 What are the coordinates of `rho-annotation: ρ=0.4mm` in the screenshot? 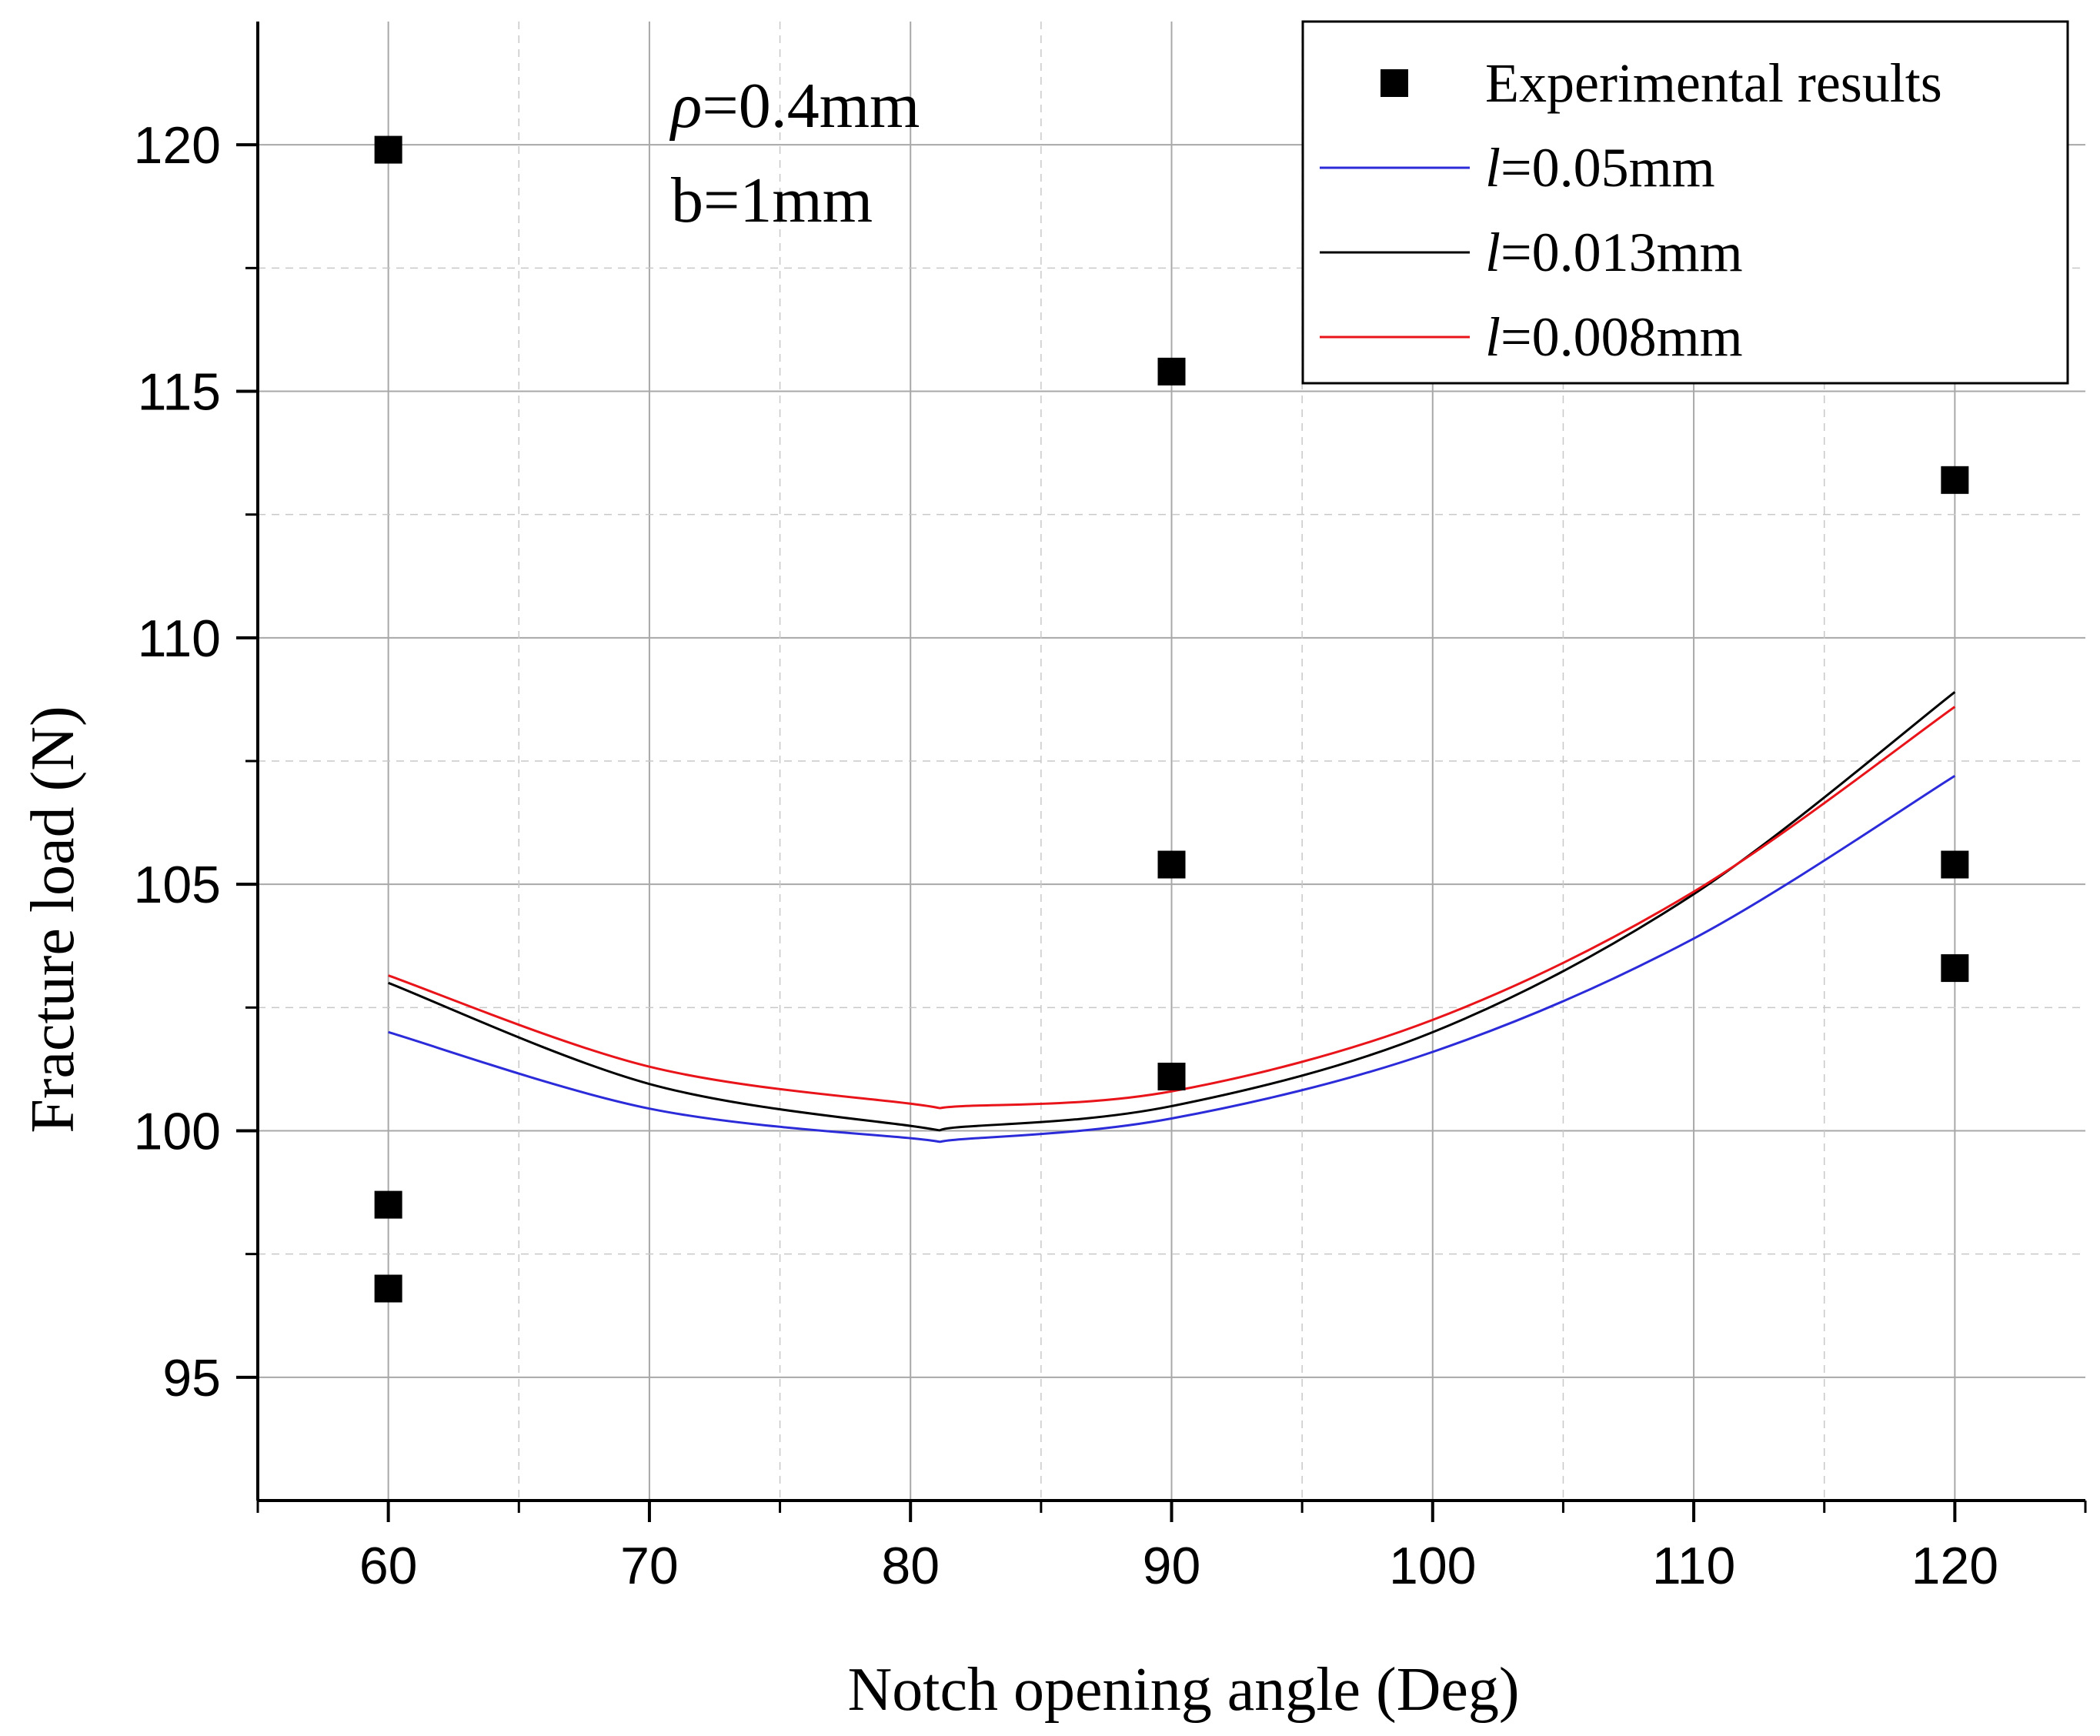 It's located at (794, 106).